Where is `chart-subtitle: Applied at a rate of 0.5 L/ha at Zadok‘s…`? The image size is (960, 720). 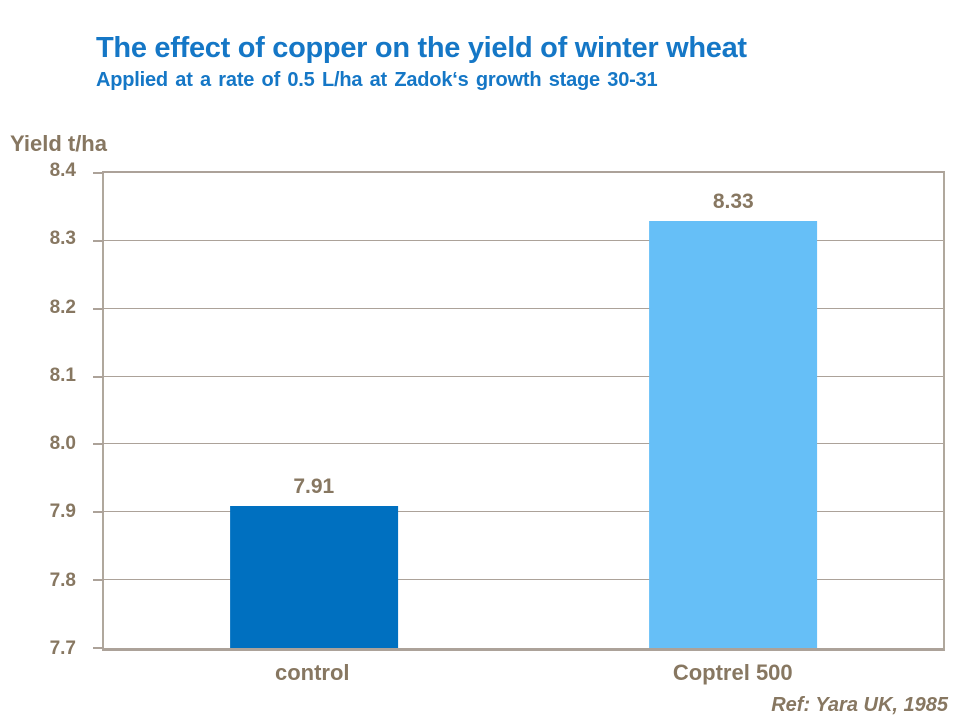
chart-subtitle: Applied at a rate of 0.5 L/ha at Zadok‘s… is located at coordinates (377, 80).